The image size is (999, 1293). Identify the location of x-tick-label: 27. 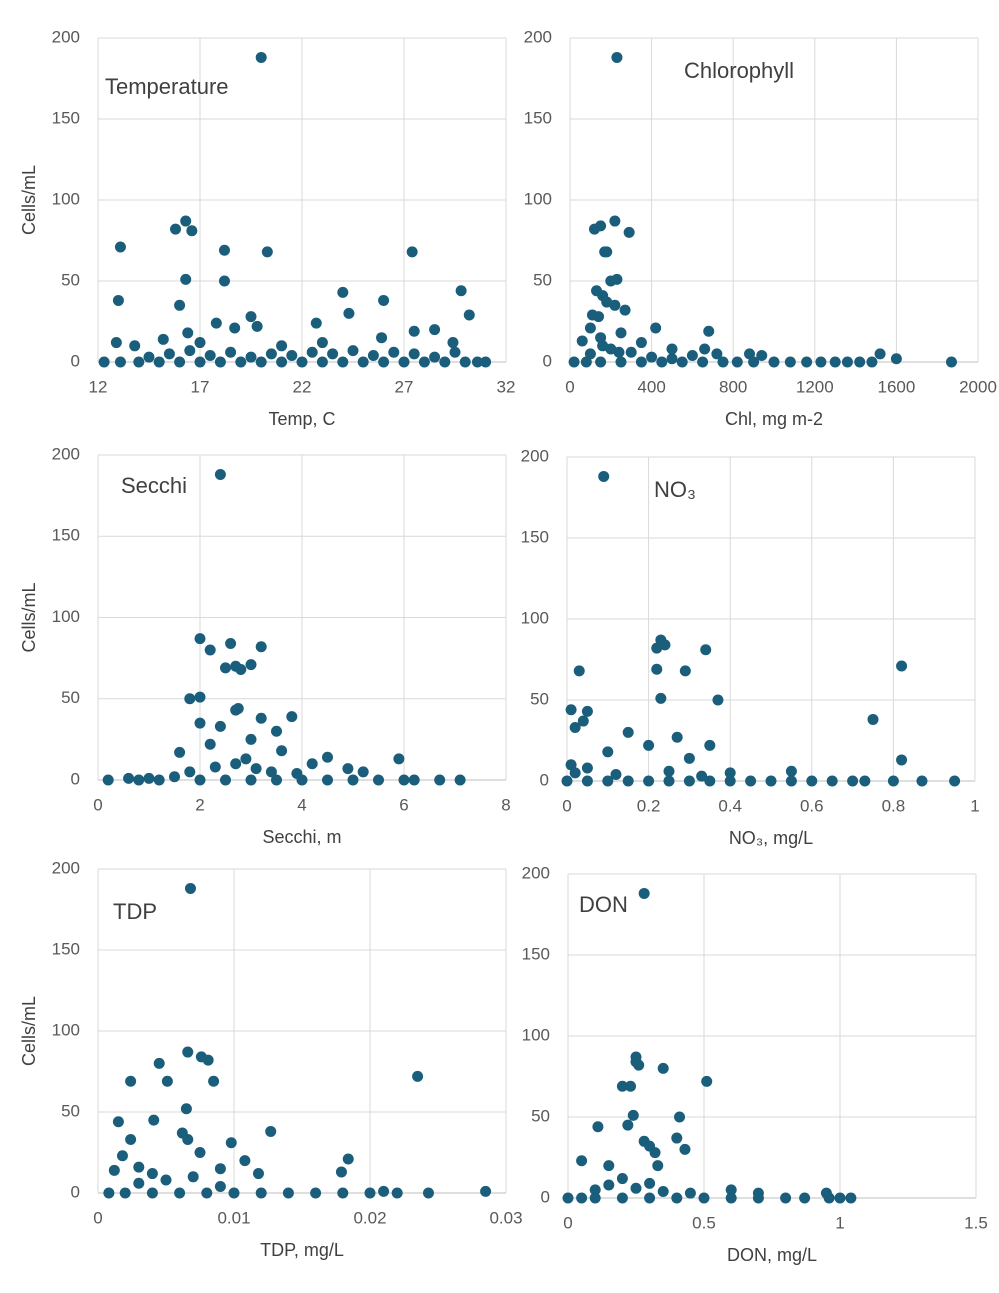
(404, 386).